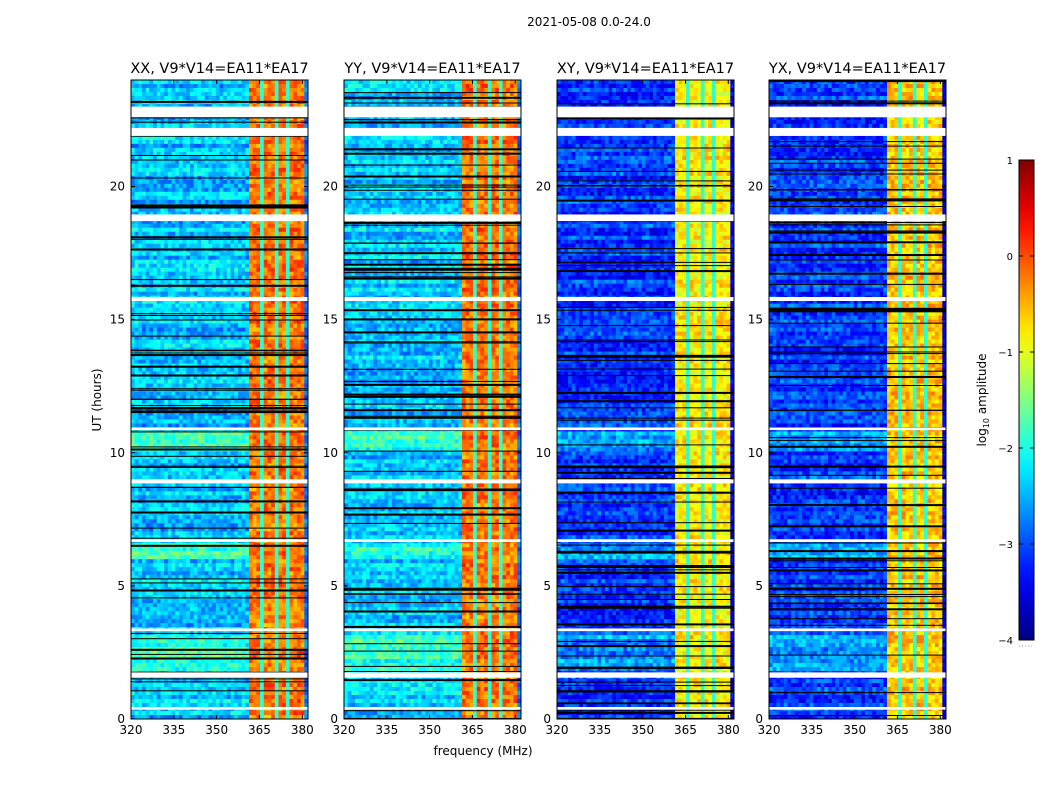 The width and height of the screenshot is (1050, 800). Describe the element at coordinates (432, 399) in the screenshot. I see `heatmap-image` at that location.